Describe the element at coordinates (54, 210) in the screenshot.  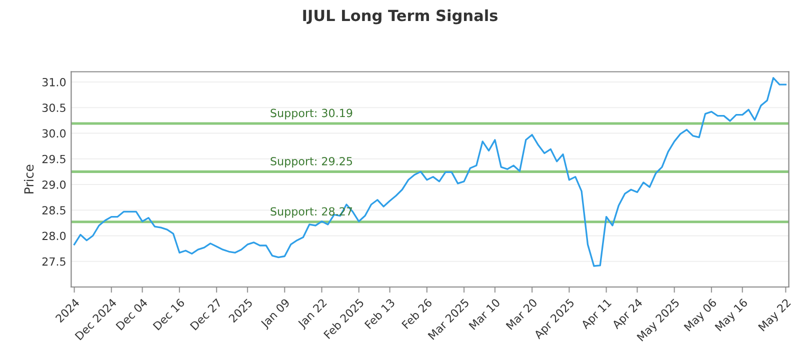
I see `y-tick-label: 28.5` at that location.